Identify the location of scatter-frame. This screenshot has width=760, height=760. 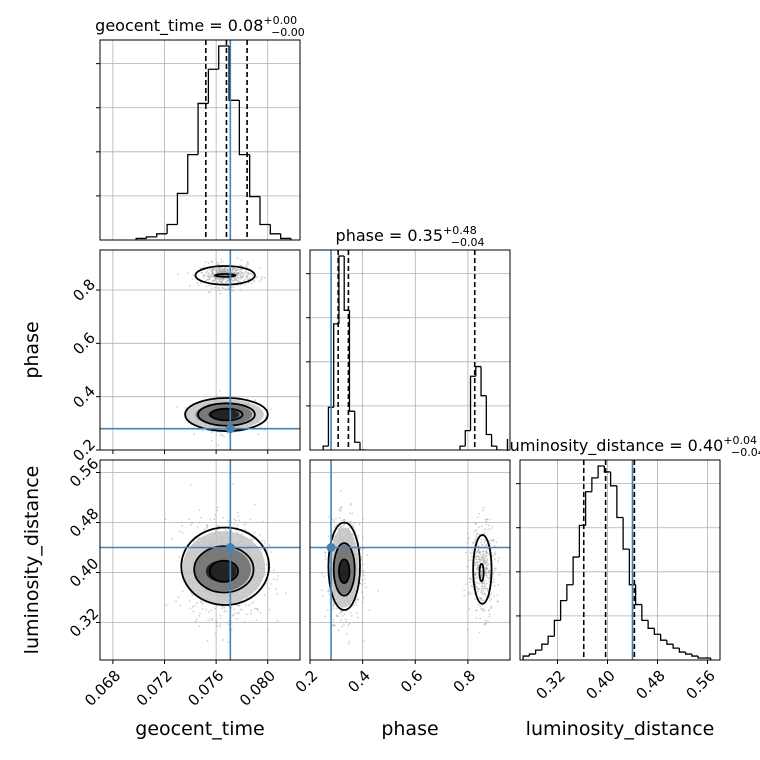
(200, 350).